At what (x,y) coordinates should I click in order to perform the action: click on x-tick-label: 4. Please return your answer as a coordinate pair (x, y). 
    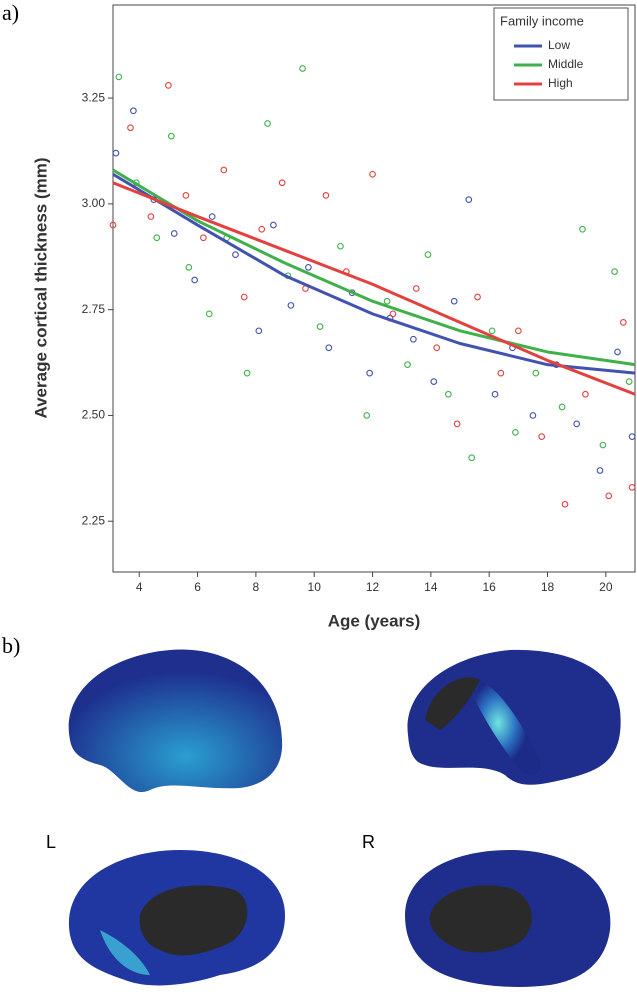
    Looking at the image, I should click on (139, 587).